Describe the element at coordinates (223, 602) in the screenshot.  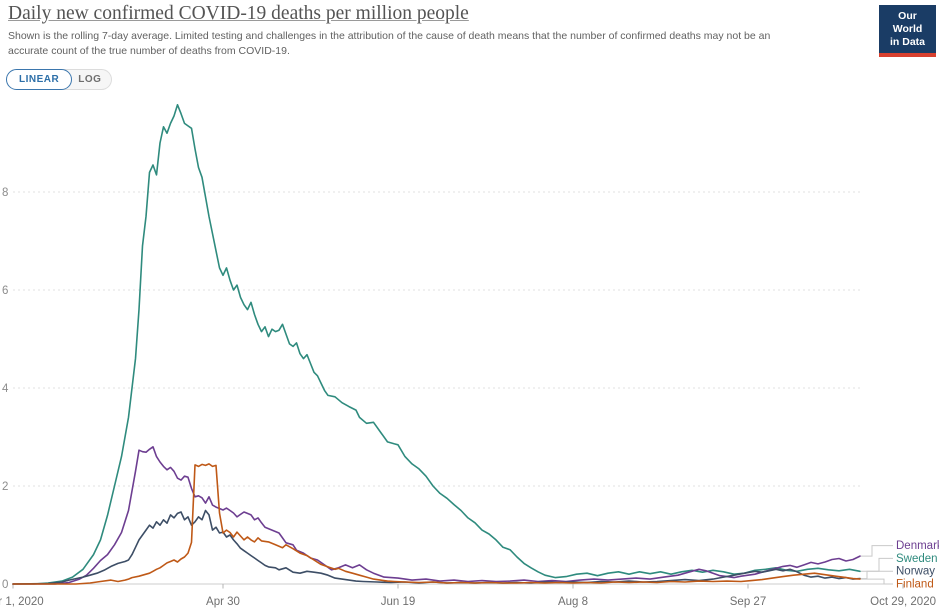
I see `x-tick-label-1: Apr 30` at that location.